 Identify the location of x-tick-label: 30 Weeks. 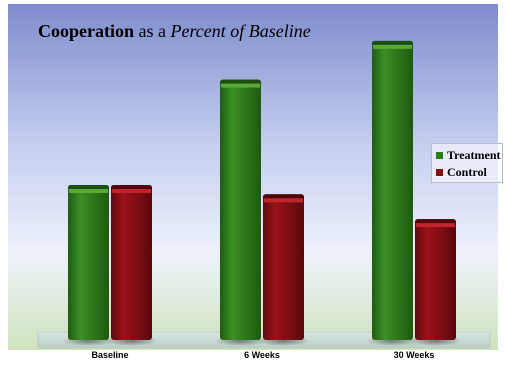
(414, 355).